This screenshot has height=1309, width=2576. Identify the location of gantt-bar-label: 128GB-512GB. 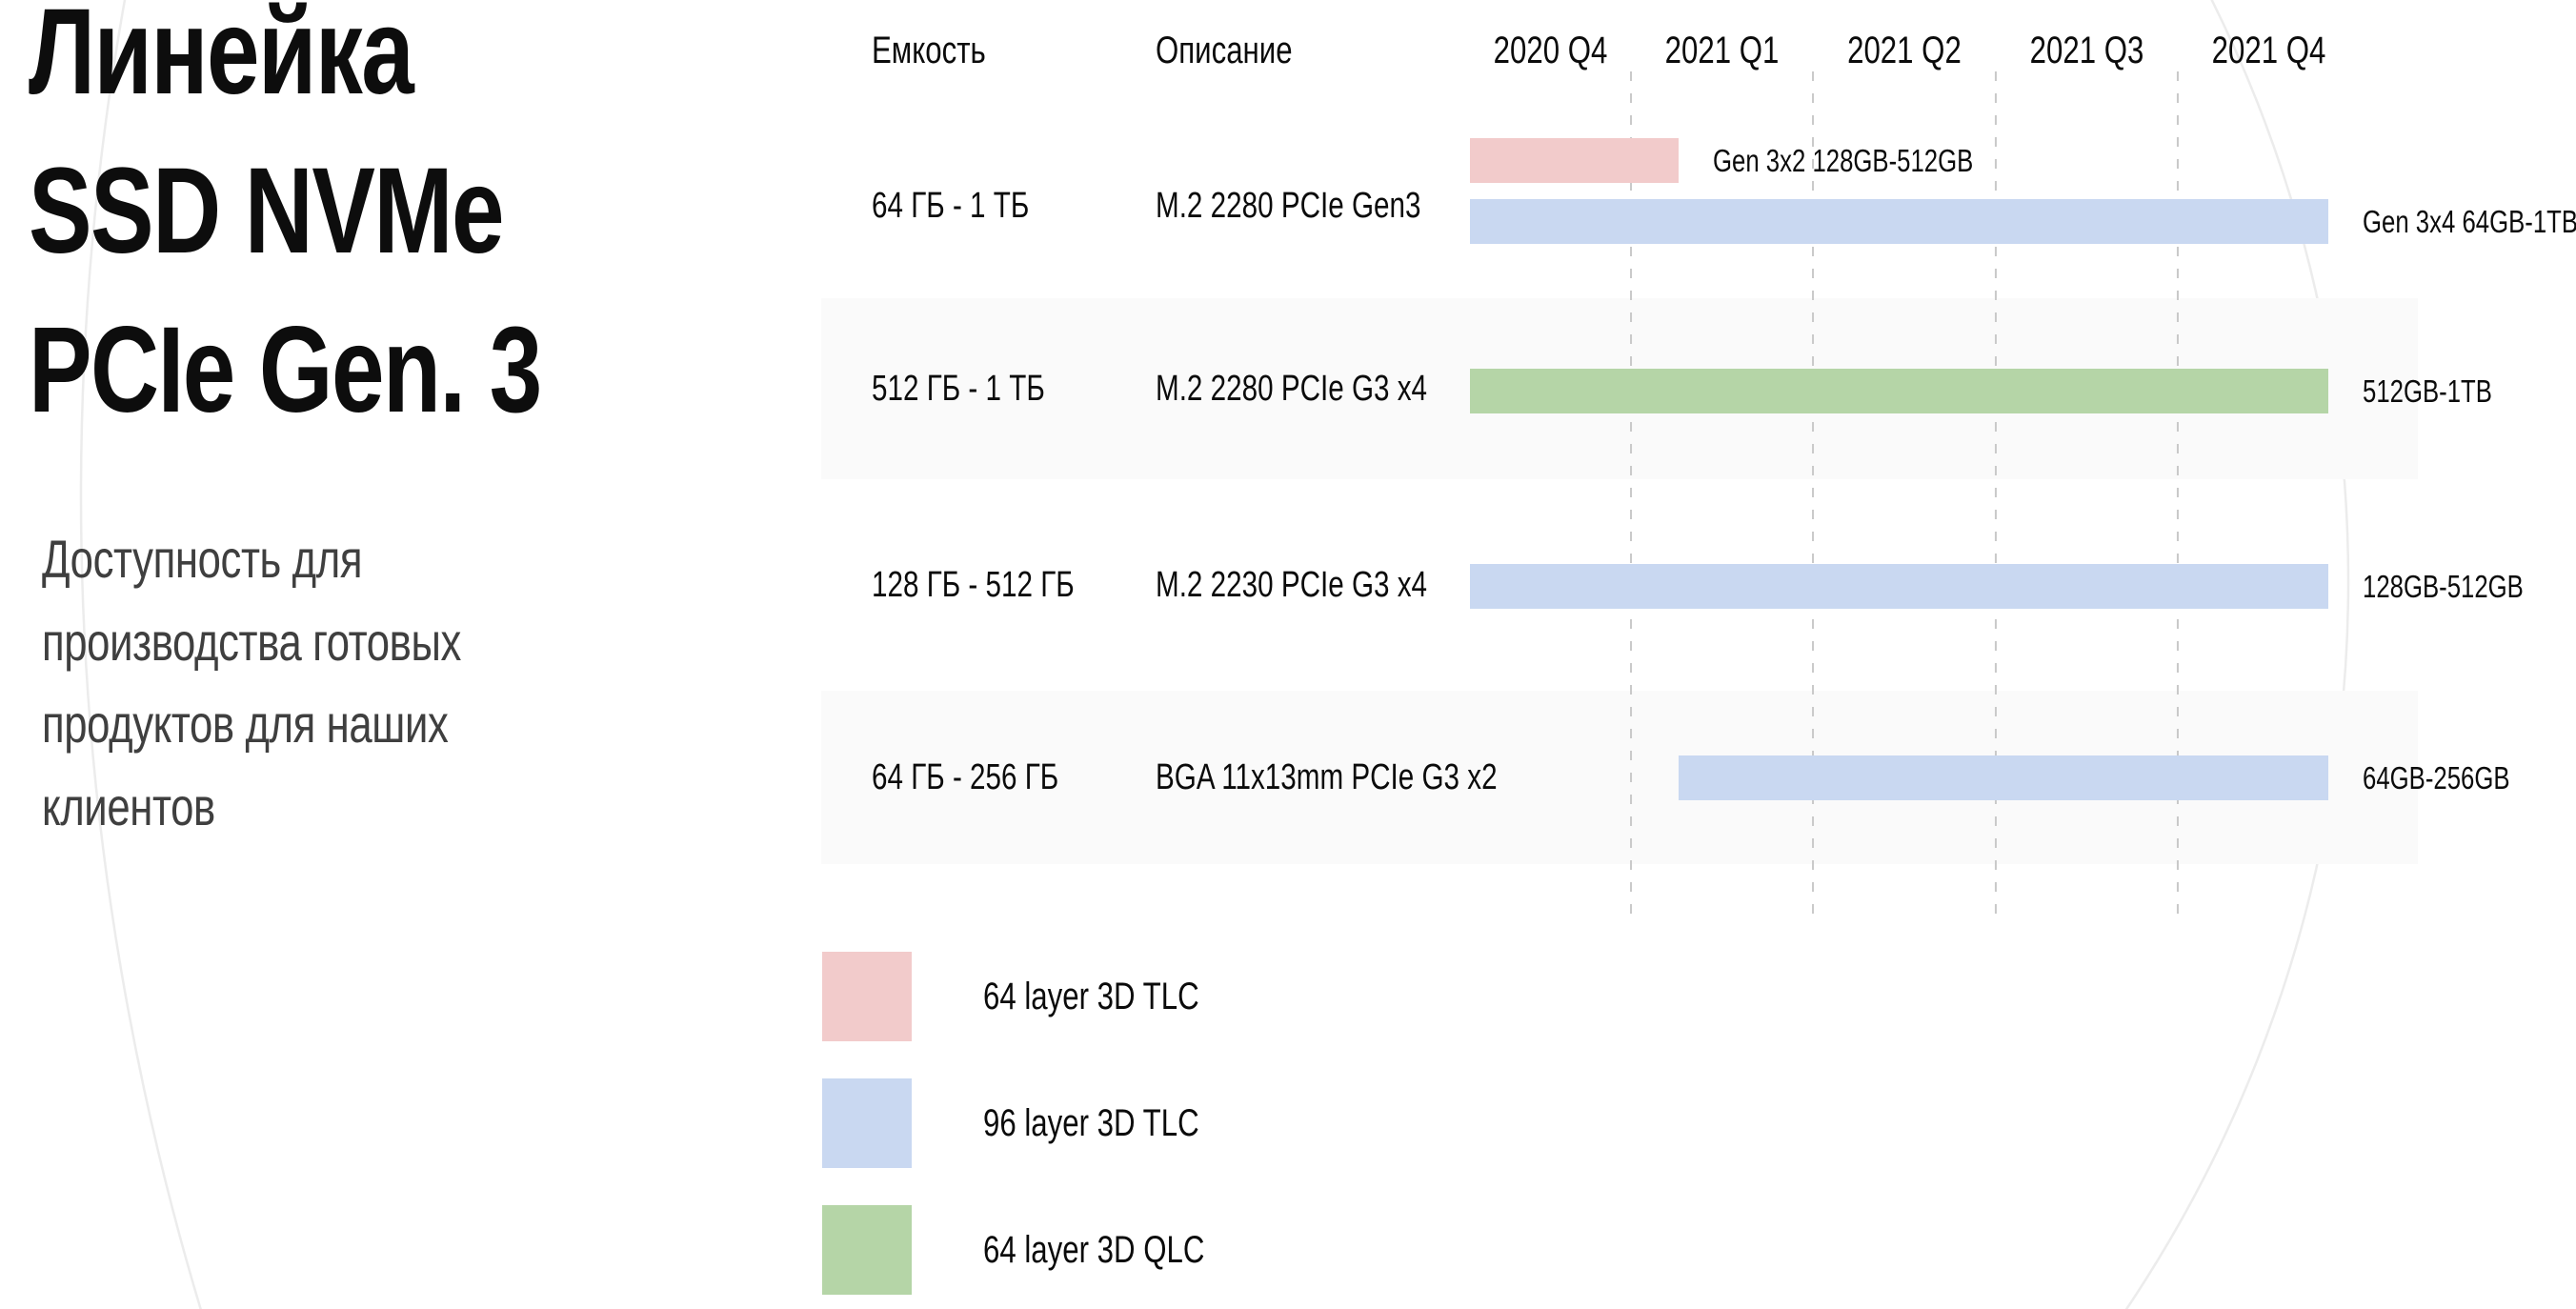
(2465, 586).